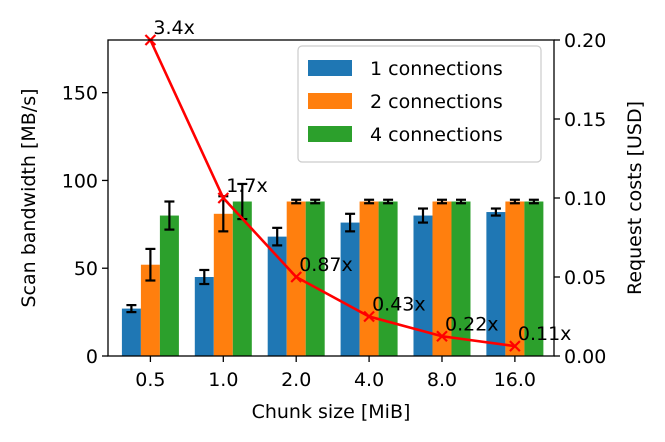  What do you see at coordinates (80, 94) in the screenshot?
I see `y-tick-label-150: 150` at bounding box center [80, 94].